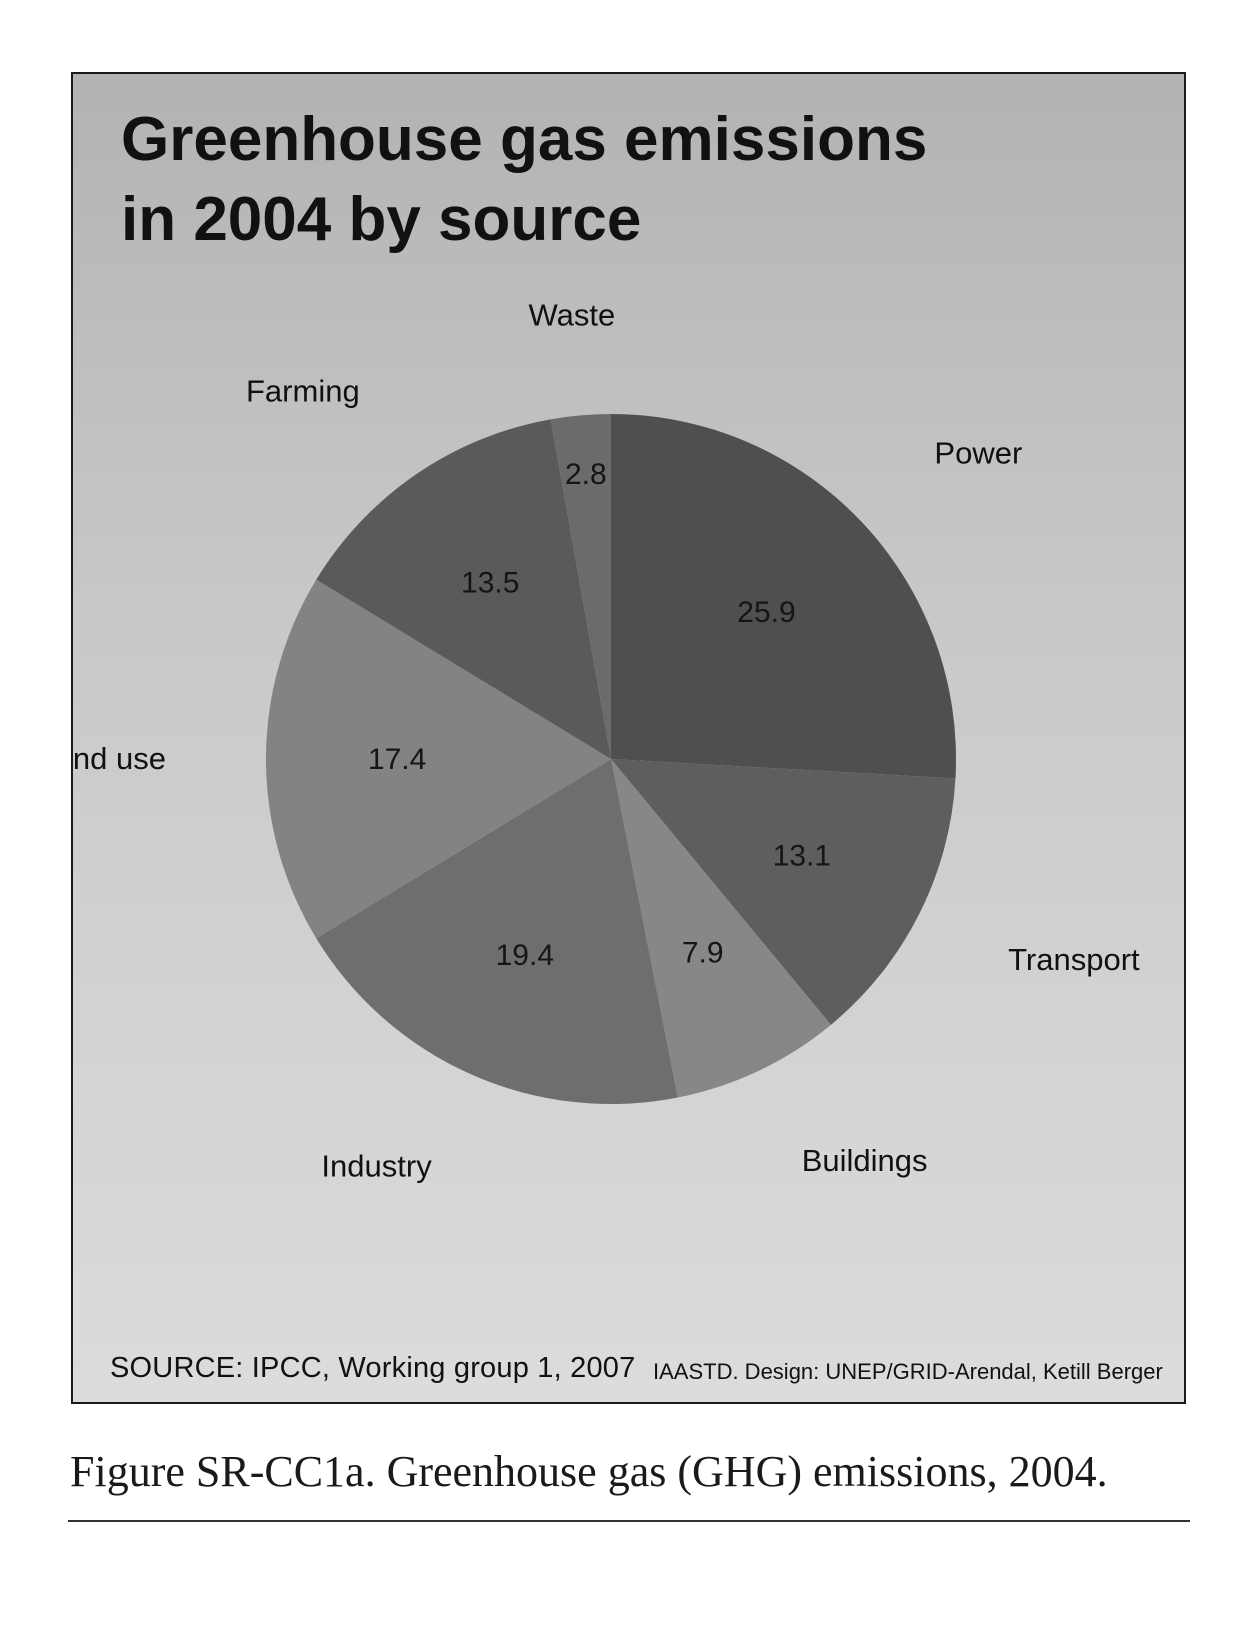 Image resolution: width=1260 pixels, height=1626 pixels. I want to click on pie-slice-transport, so click(783, 892).